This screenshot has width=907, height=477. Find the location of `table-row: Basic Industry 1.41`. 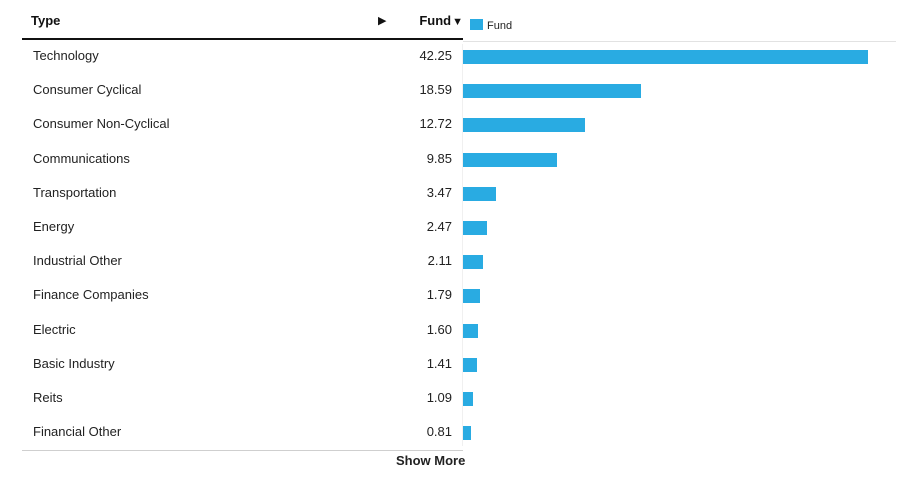

table-row: Basic Industry 1.41 is located at coordinates (242, 365).